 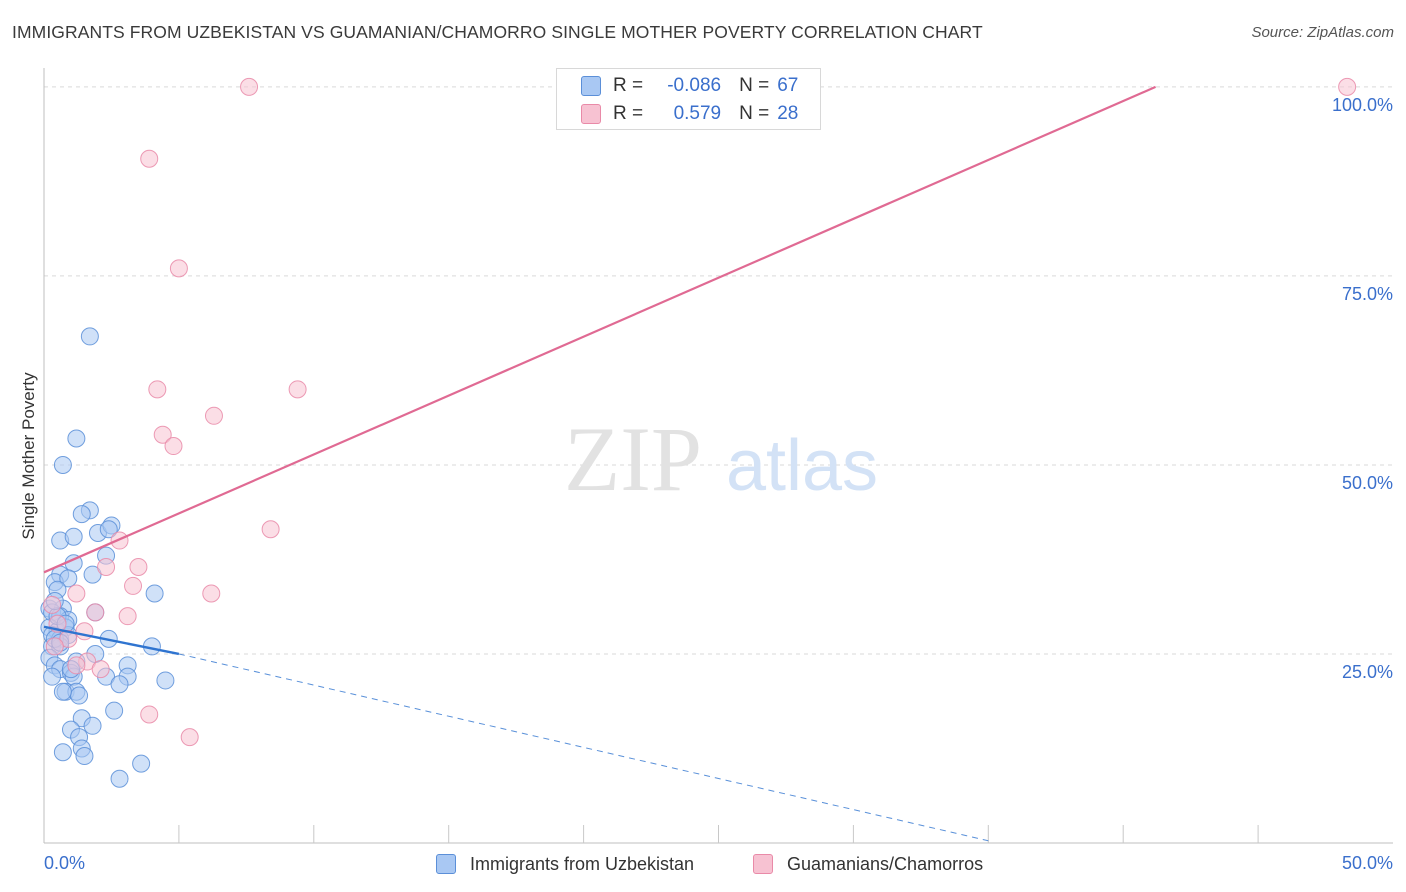 I want to click on y-axis-label: Single Mother Poverty, so click(x=28, y=456).